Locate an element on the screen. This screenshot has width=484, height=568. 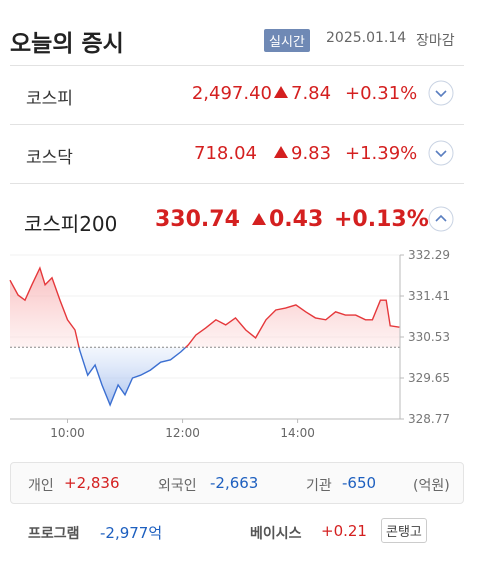
unit: (억원) is located at coordinates (431, 486).